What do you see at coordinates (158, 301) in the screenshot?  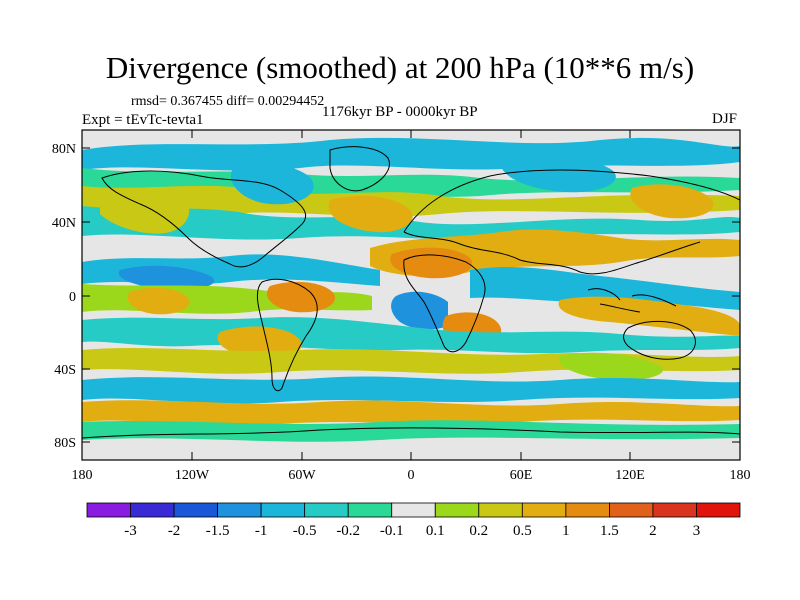 I see `field-blob-tropical-orange-west` at bounding box center [158, 301].